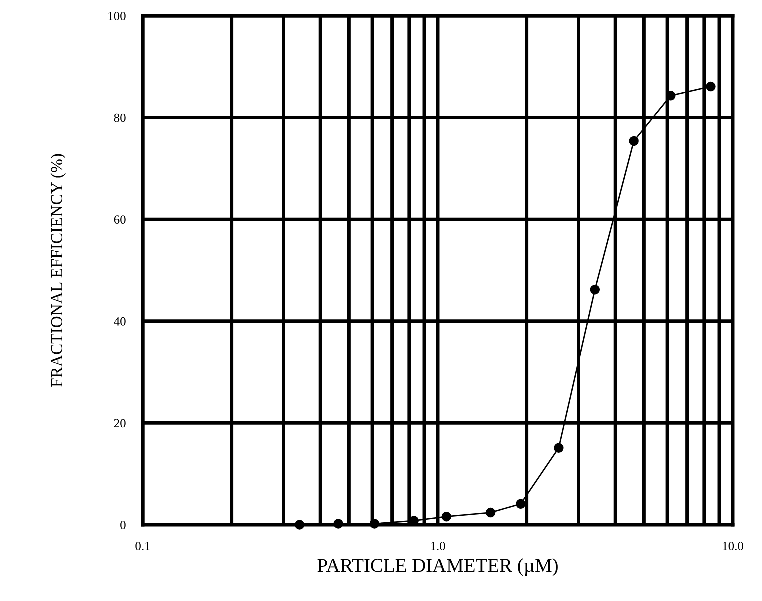 This screenshot has height=601, width=762. Describe the element at coordinates (120, 423) in the screenshot. I see `y-tick-label: 20` at that location.